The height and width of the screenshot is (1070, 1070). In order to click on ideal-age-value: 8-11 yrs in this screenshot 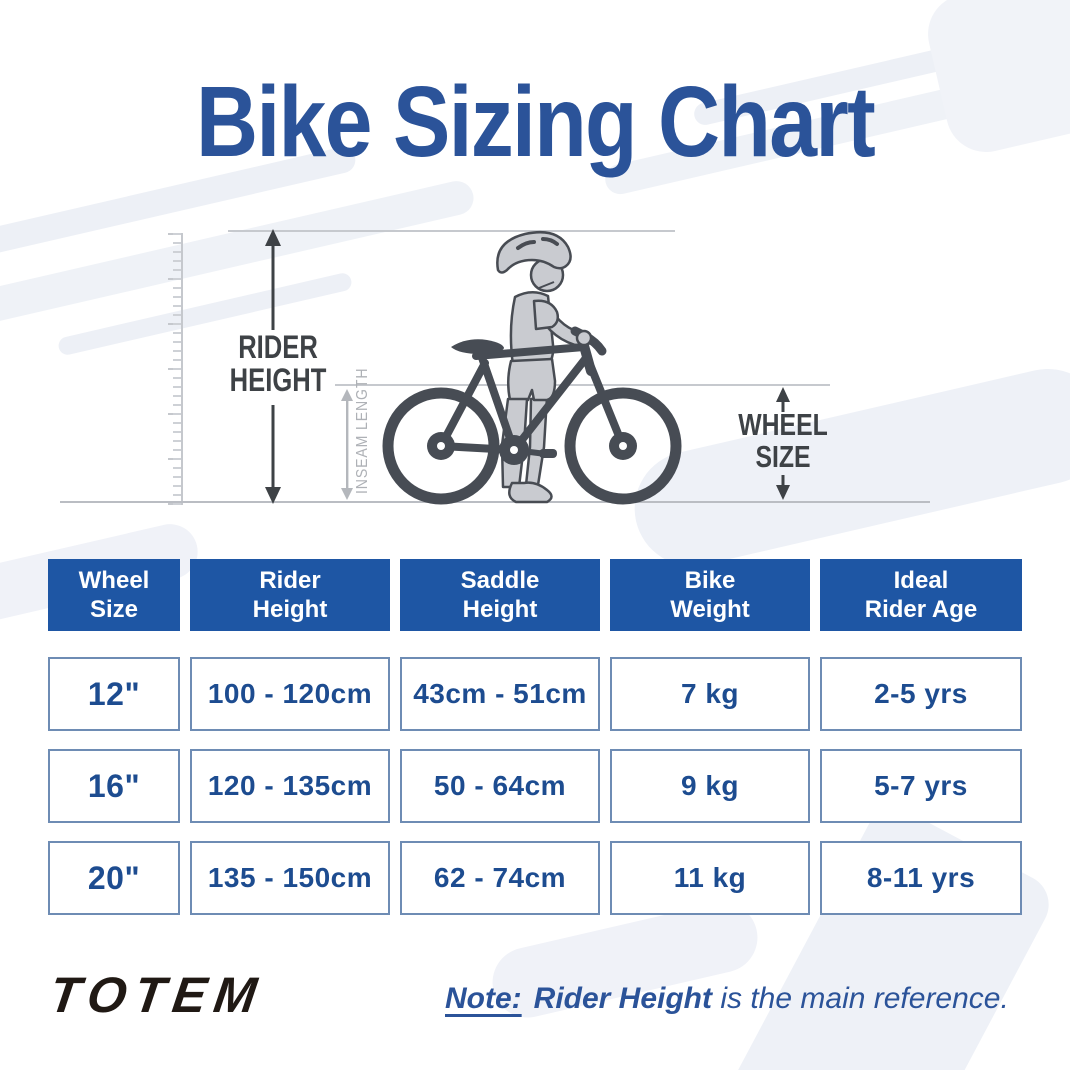, I will do `click(921, 878)`.